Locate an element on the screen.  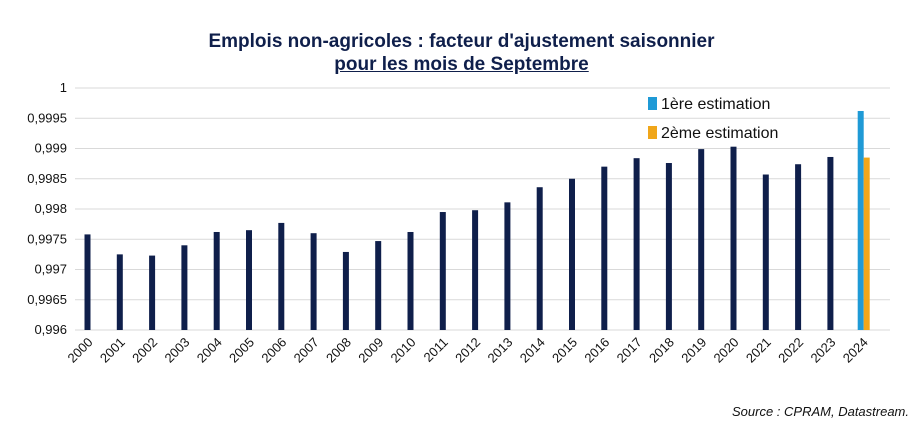
x-tick-label: 2022 is located at coordinates (790, 350).